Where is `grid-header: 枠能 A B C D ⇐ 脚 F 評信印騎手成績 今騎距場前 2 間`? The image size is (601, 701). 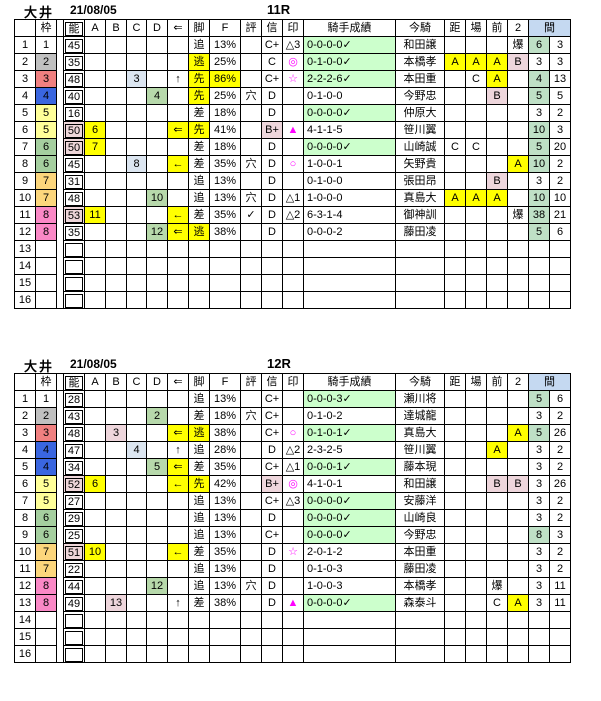 grid-header: 枠能 A B C D ⇐ 脚 F 評信印騎手成績 今騎距場前 2 間 is located at coordinates (292, 382).